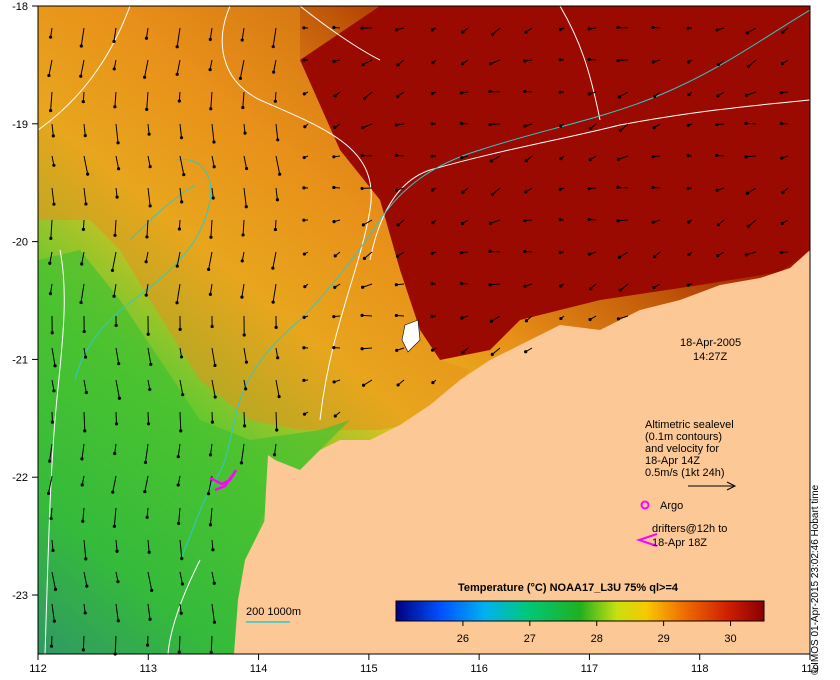 This screenshot has width=840, height=680. What do you see at coordinates (424, 664) in the screenshot?
I see `longitude-axis: 112 113 114 115 116 117 118 119` at bounding box center [424, 664].